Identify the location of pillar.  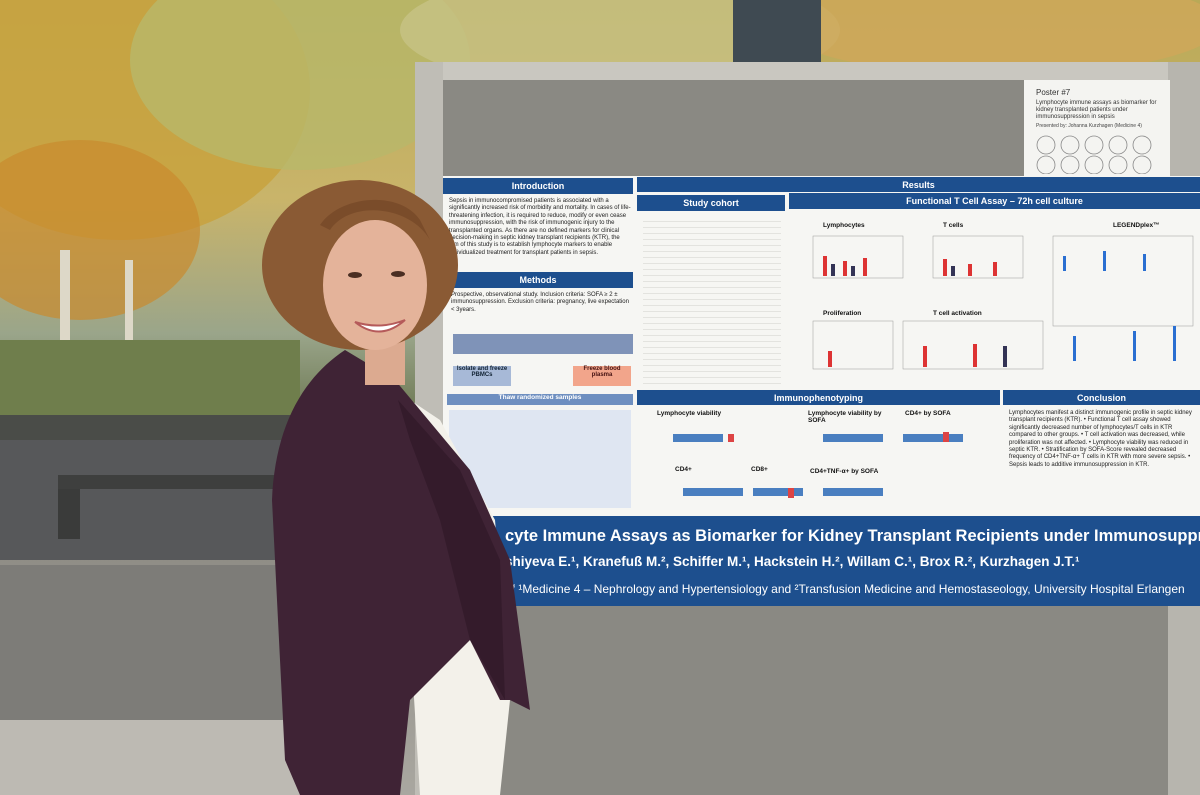
(777, 32).